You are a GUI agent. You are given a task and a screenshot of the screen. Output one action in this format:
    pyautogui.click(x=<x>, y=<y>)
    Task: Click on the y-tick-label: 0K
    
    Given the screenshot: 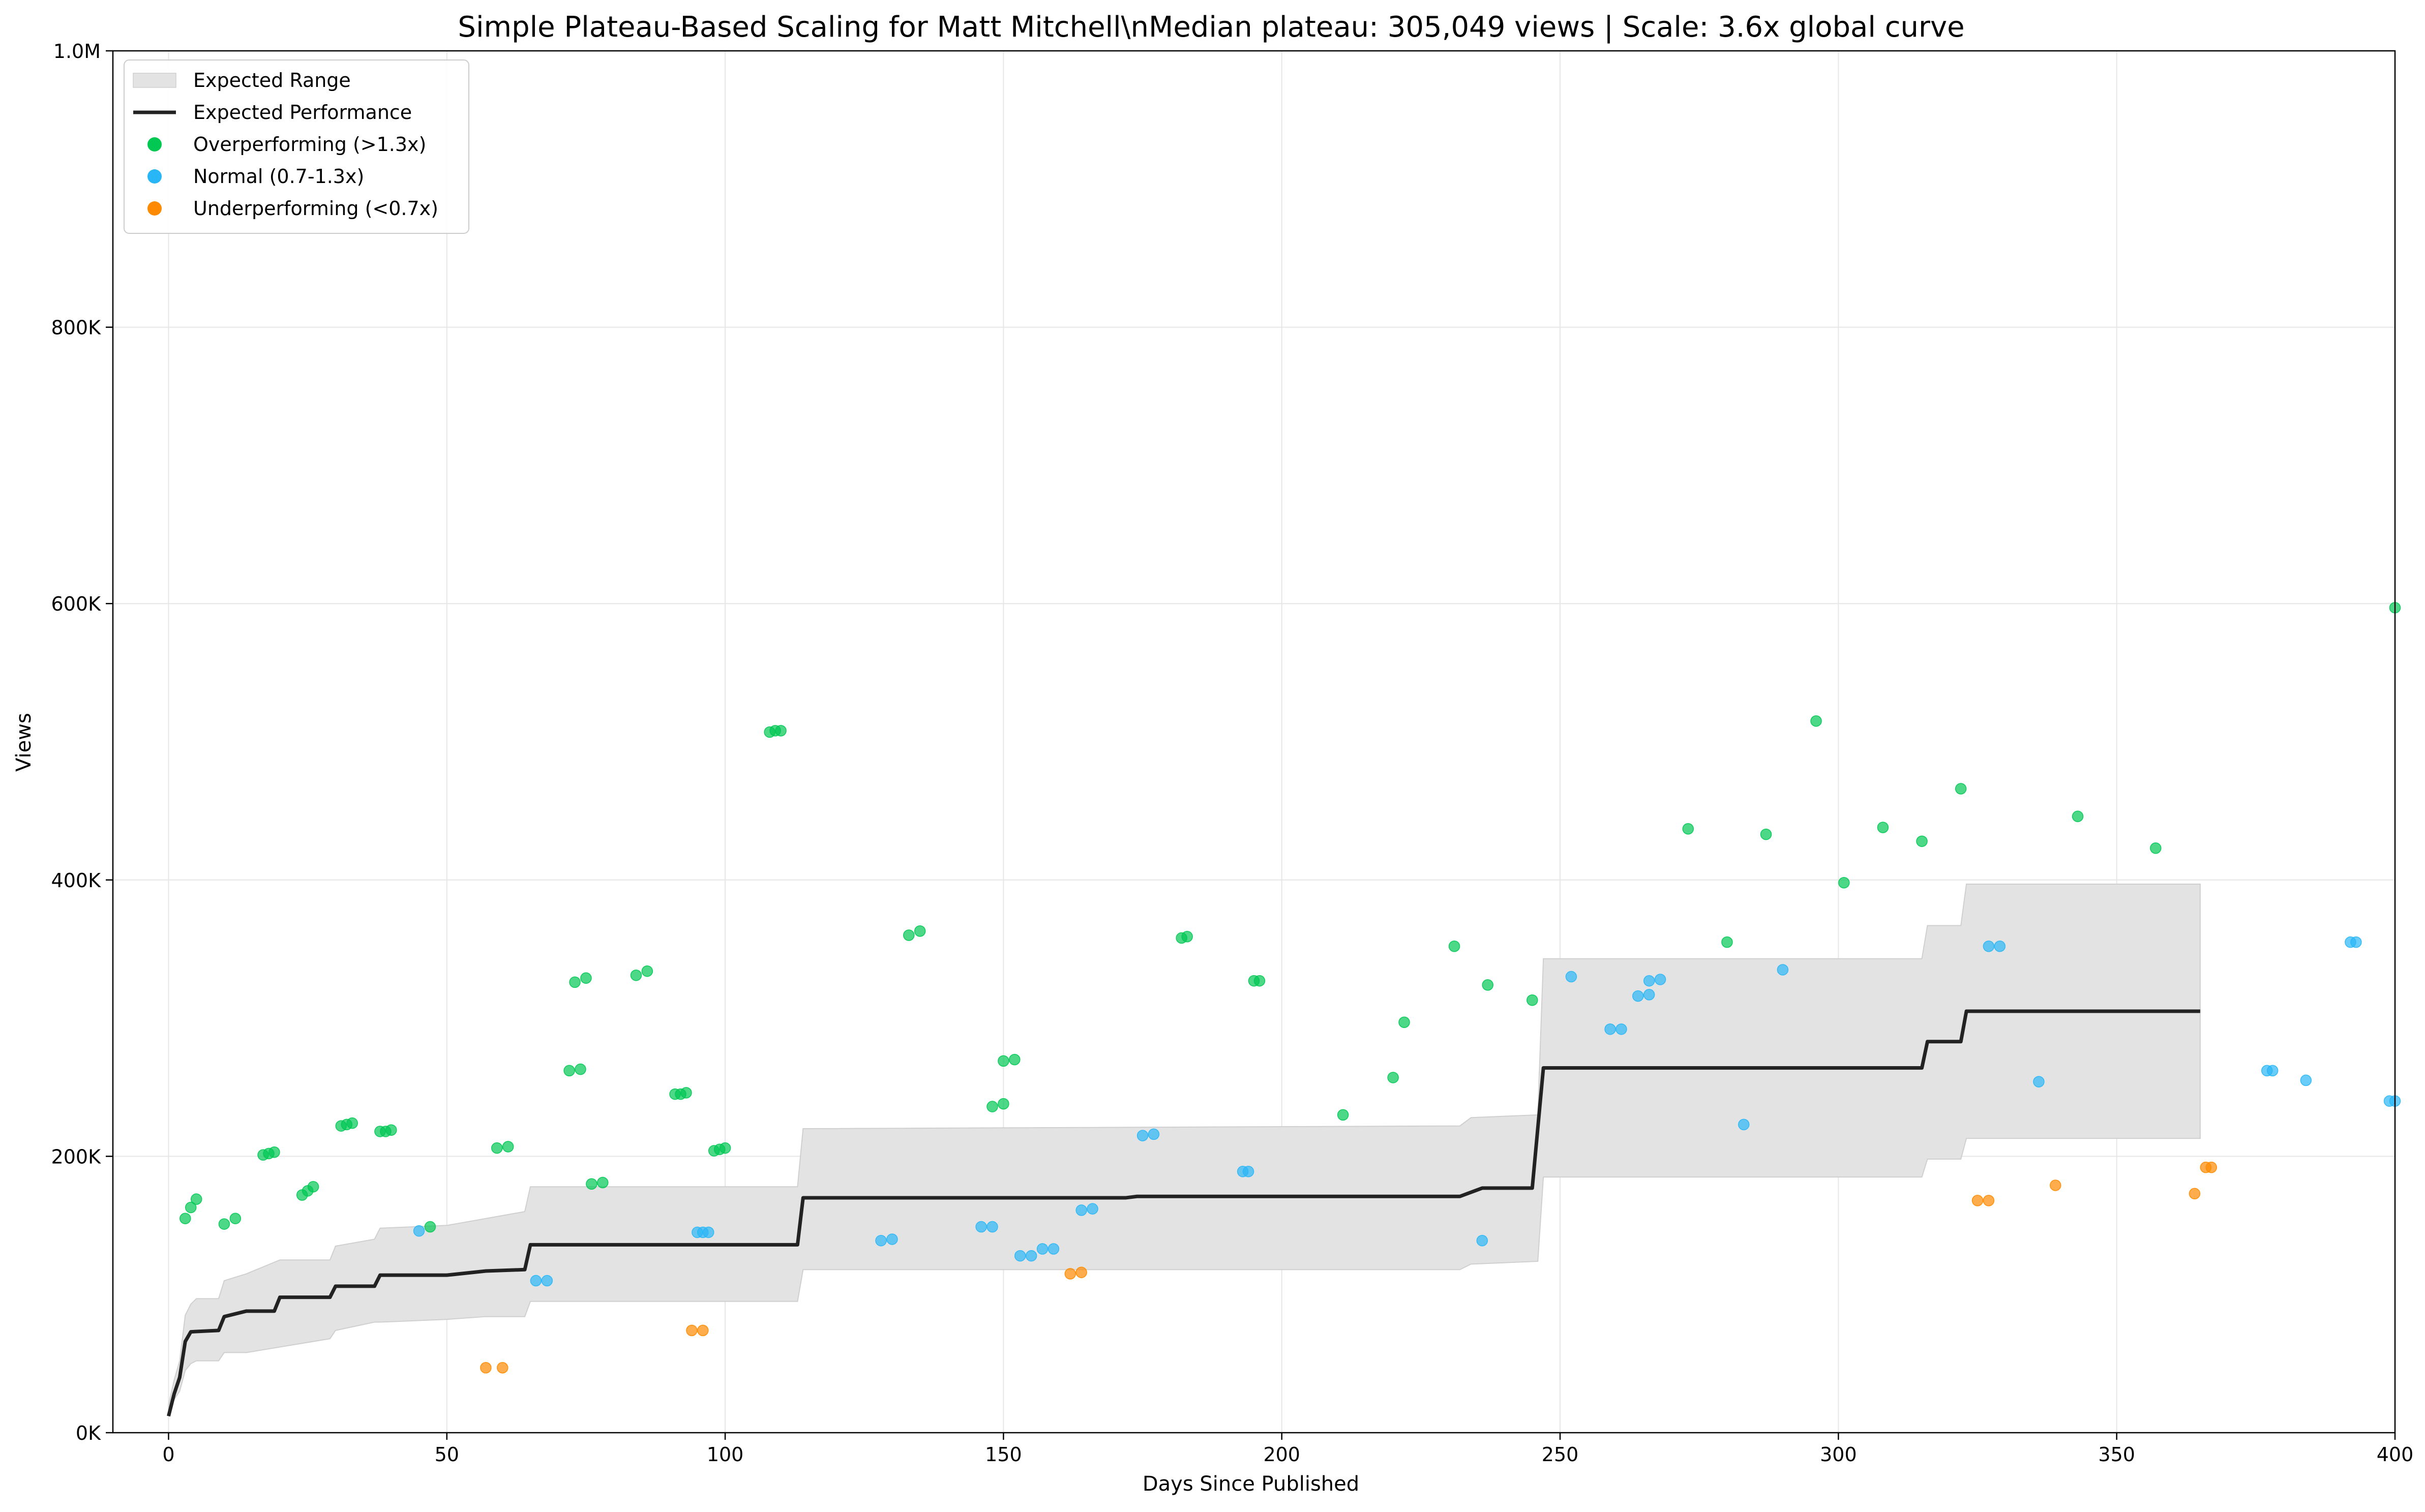 What is the action you would take?
    pyautogui.click(x=88, y=1433)
    